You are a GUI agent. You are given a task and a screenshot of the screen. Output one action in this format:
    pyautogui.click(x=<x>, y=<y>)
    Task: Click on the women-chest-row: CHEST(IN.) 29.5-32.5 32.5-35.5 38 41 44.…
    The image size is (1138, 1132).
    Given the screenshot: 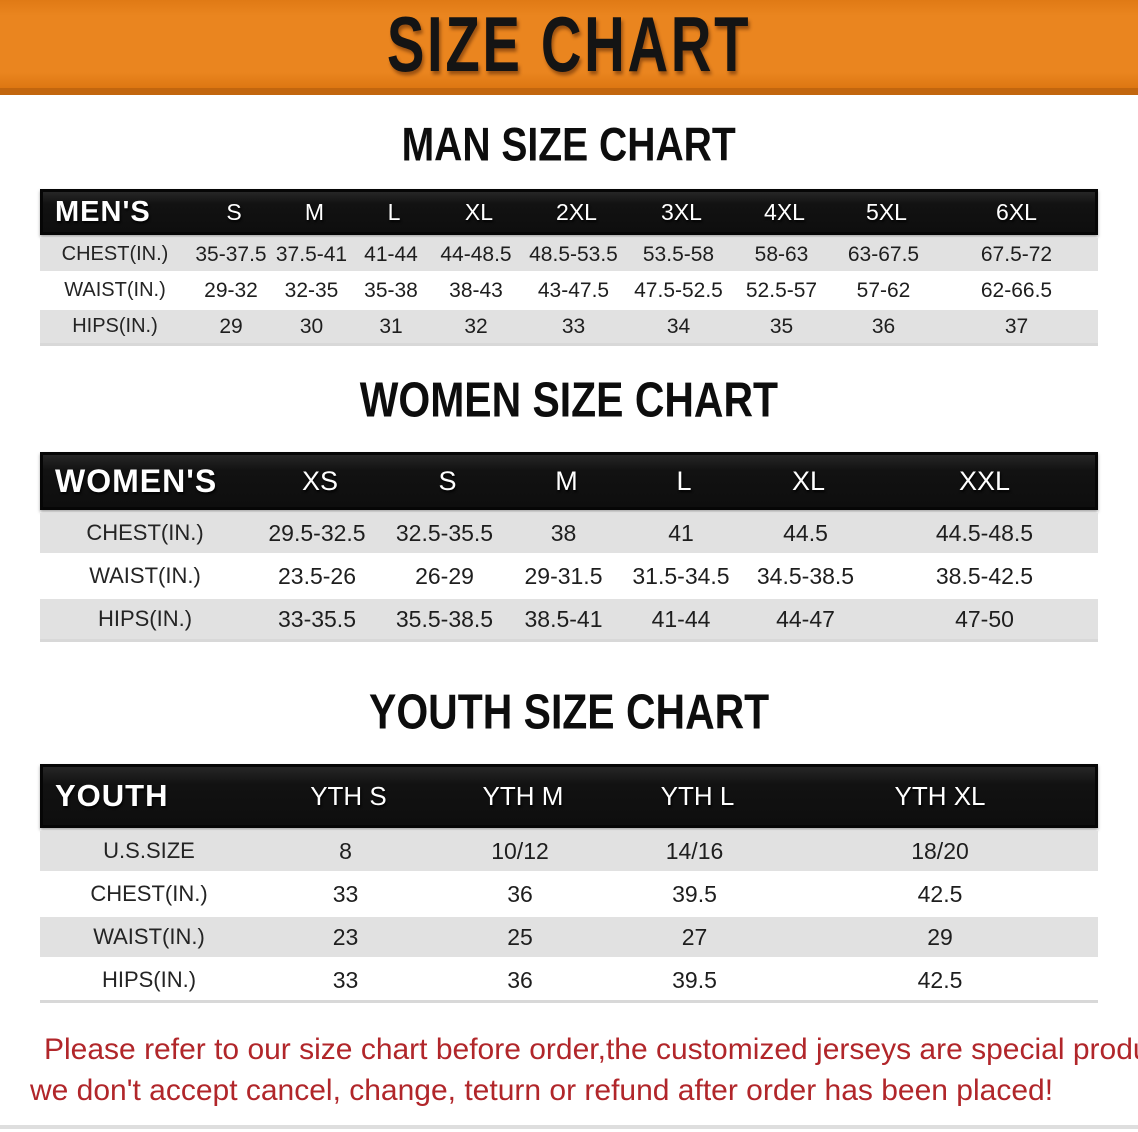 What is the action you would take?
    pyautogui.click(x=569, y=533)
    